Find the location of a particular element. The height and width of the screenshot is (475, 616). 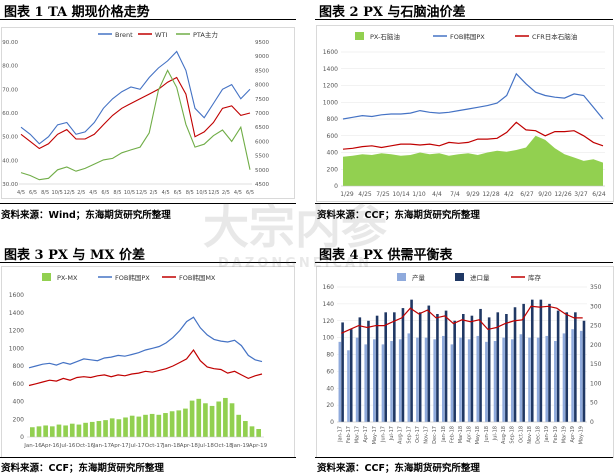

x-tick: Sep-18 is located at coordinates (513, 435).